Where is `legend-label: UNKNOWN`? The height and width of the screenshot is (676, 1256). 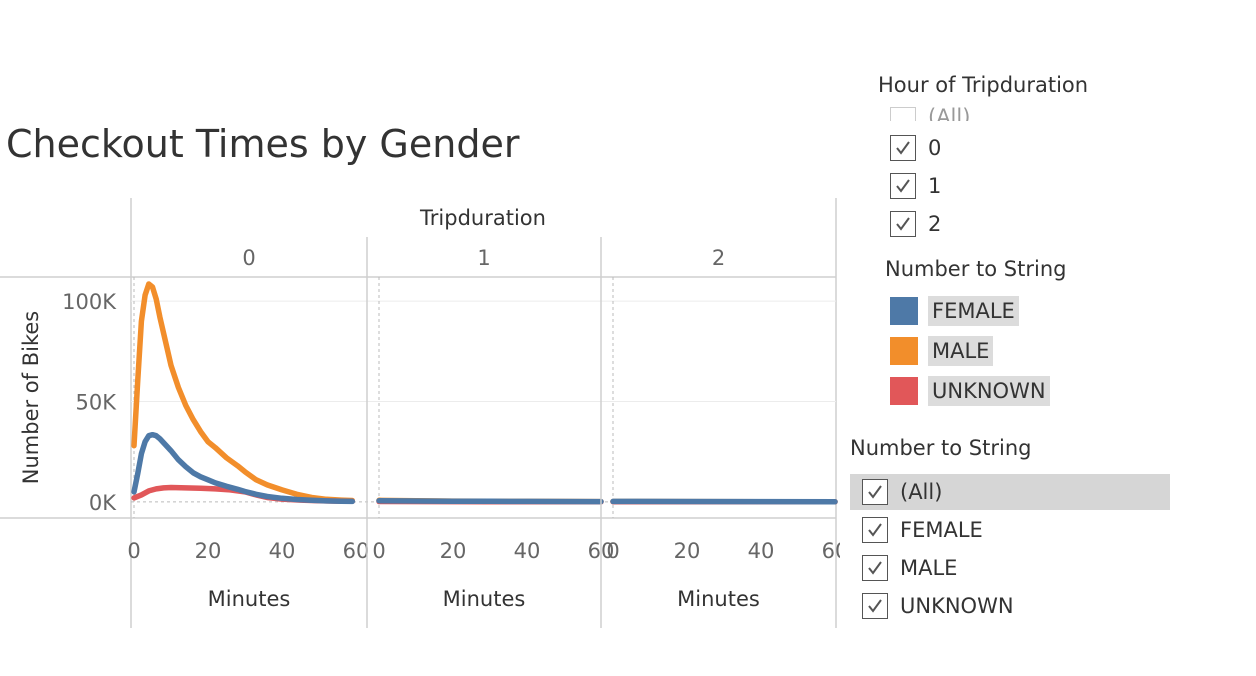 legend-label: UNKNOWN is located at coordinates (989, 391).